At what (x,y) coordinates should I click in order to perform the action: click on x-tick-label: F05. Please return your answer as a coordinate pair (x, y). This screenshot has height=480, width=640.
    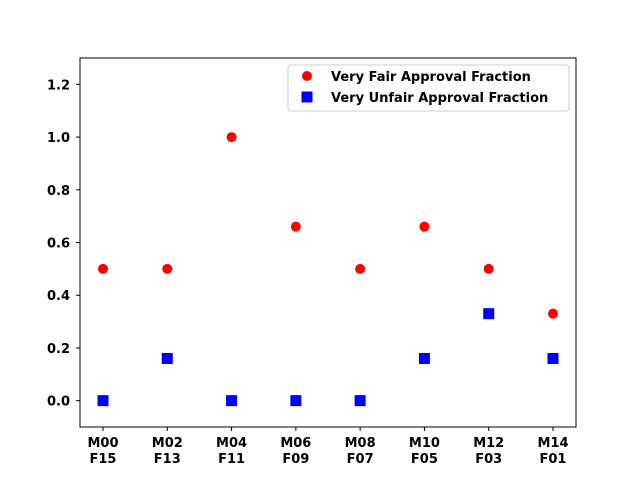
    Looking at the image, I should click on (424, 459).